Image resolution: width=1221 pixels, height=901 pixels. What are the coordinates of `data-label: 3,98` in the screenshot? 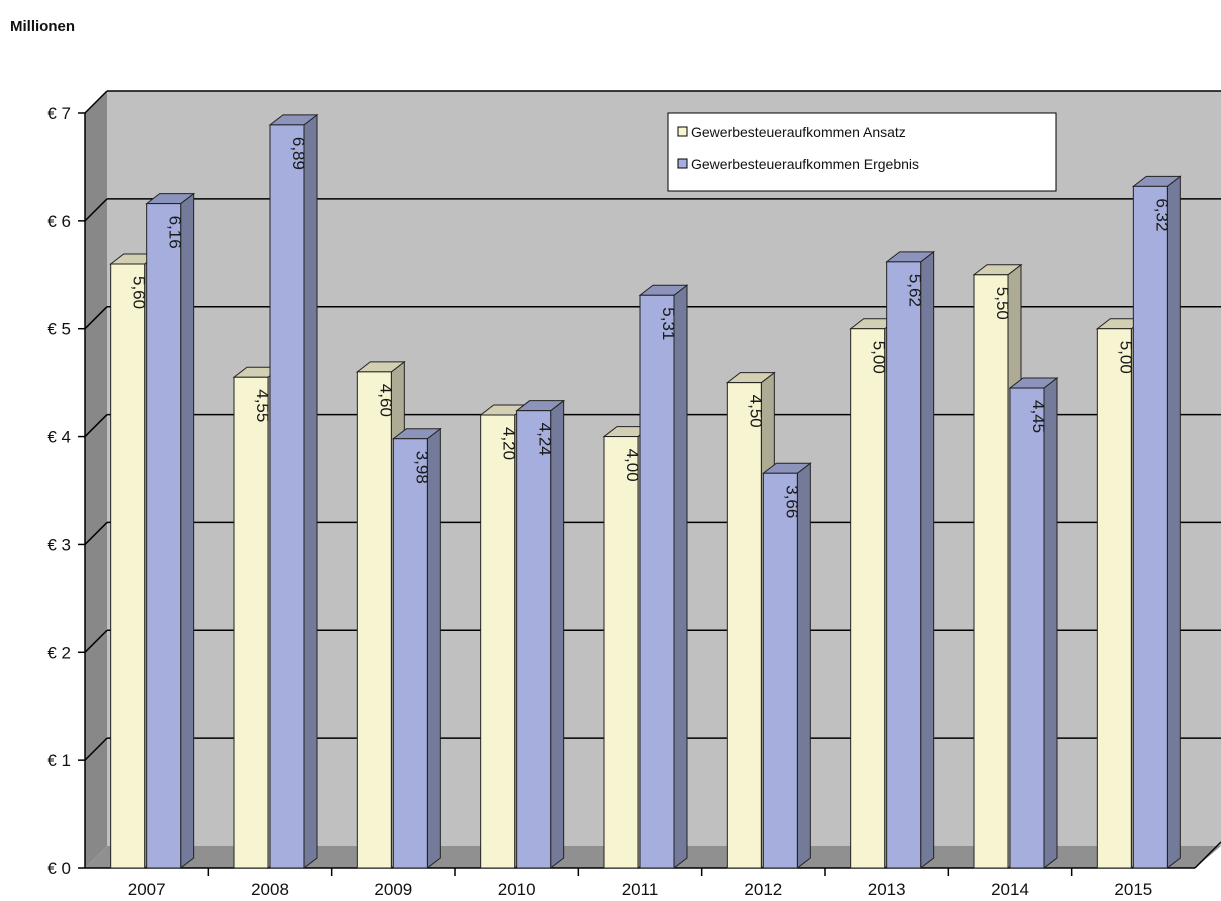 It's located at (421, 467).